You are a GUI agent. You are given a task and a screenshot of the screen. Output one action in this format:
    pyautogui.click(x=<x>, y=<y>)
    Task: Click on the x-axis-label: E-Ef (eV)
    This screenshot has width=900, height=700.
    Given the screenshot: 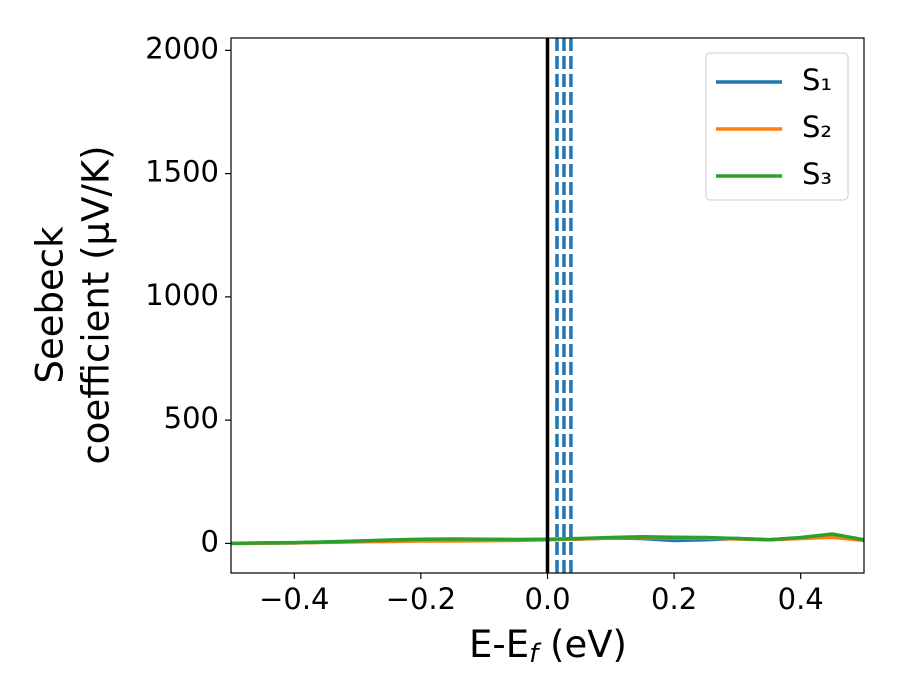 What is the action you would take?
    pyautogui.click(x=548, y=646)
    